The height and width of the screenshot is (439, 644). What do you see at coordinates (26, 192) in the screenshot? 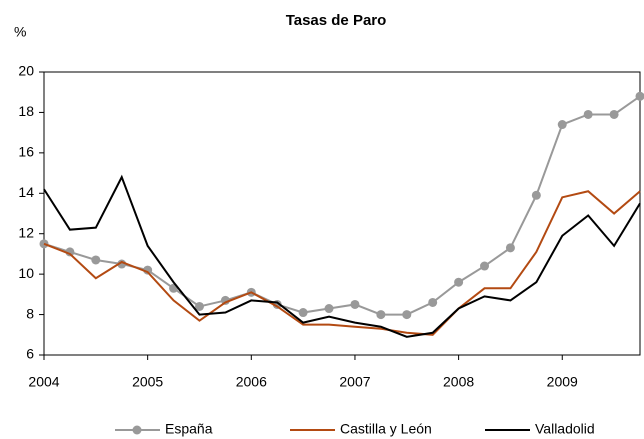
I see `y-tick-label: 14` at bounding box center [26, 192].